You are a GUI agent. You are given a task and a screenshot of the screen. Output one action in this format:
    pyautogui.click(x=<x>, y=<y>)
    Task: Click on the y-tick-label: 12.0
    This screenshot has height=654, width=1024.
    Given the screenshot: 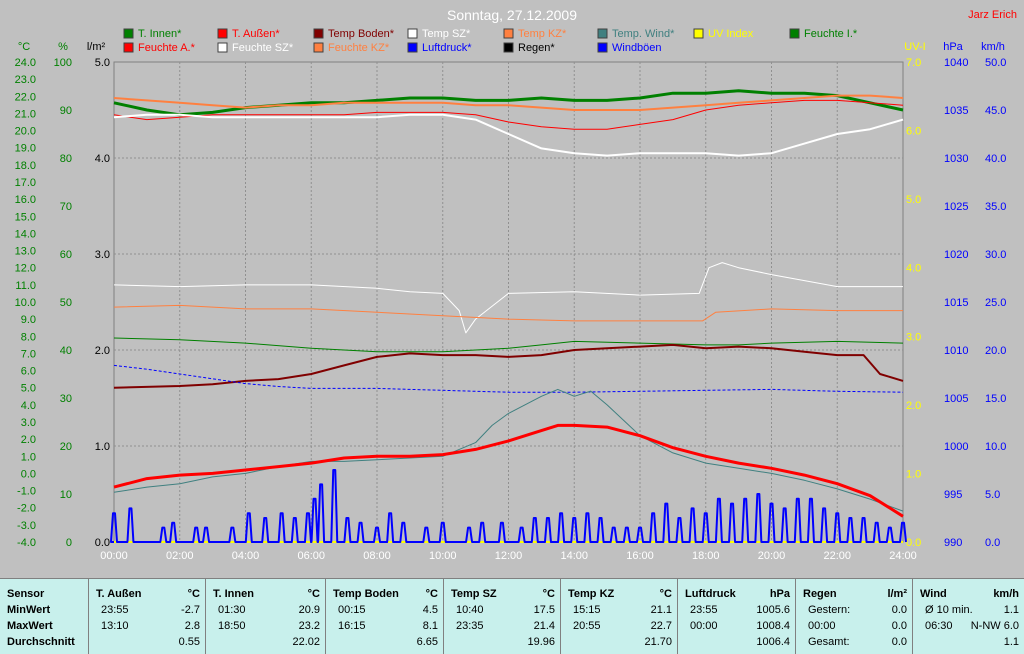 What is the action you would take?
    pyautogui.click(x=25, y=269)
    